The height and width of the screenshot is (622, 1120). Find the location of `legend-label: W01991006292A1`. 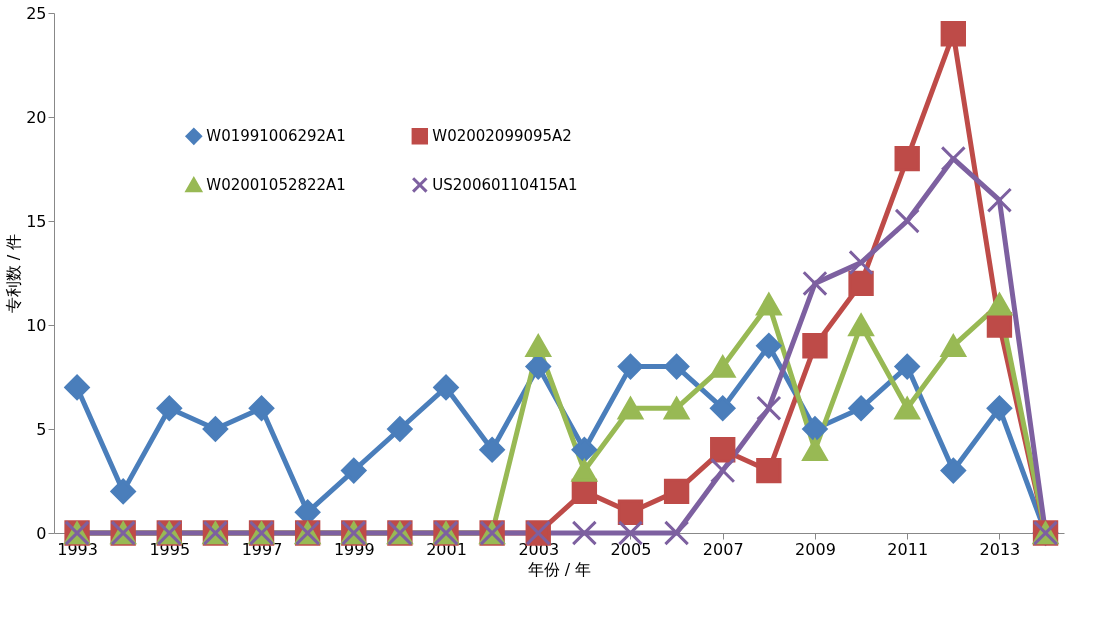

legend-label: W01991006292A1 is located at coordinates (276, 136).